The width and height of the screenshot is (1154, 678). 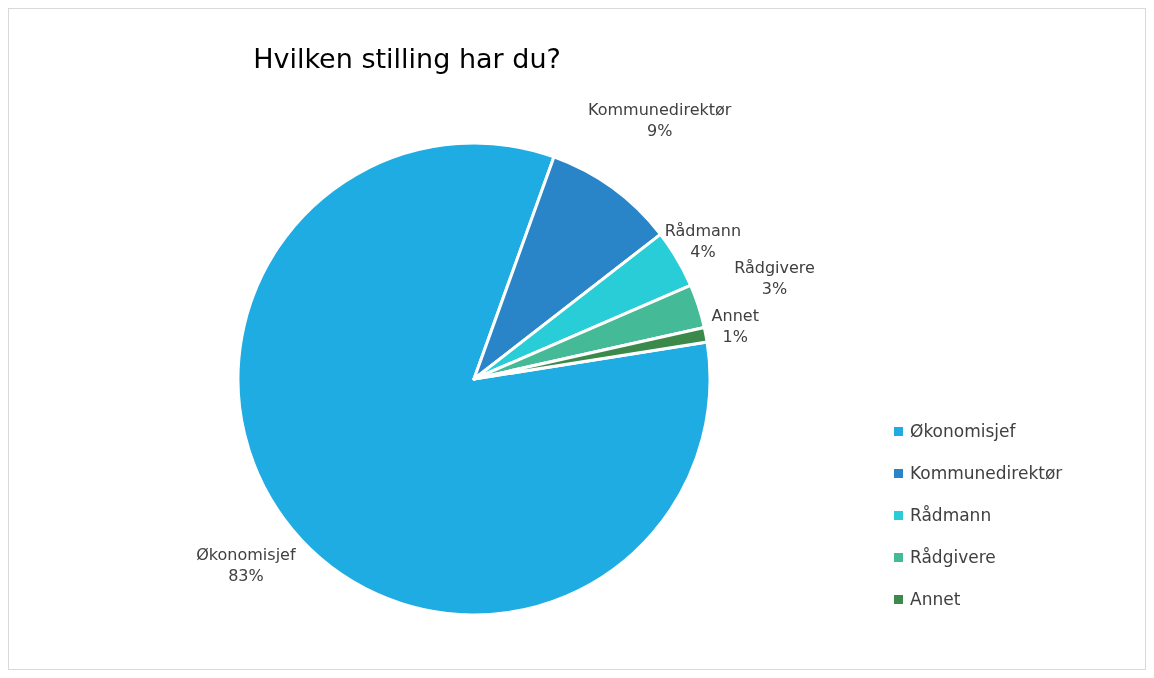 I want to click on legend-label: Økonomisjef, so click(x=963, y=431).